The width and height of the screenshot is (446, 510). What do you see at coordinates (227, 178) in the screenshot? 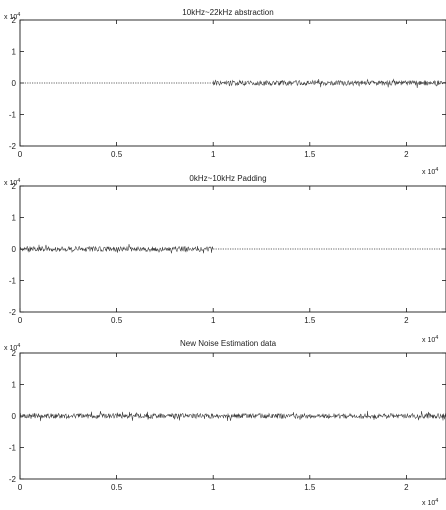
I see `subplot-2-title: 0kHz~10kHz Padding` at bounding box center [227, 178].